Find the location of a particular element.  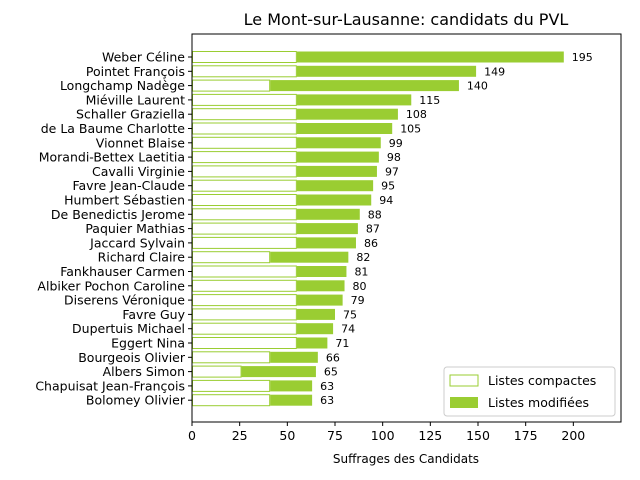

category-label: Albers Simon is located at coordinates (144, 371).